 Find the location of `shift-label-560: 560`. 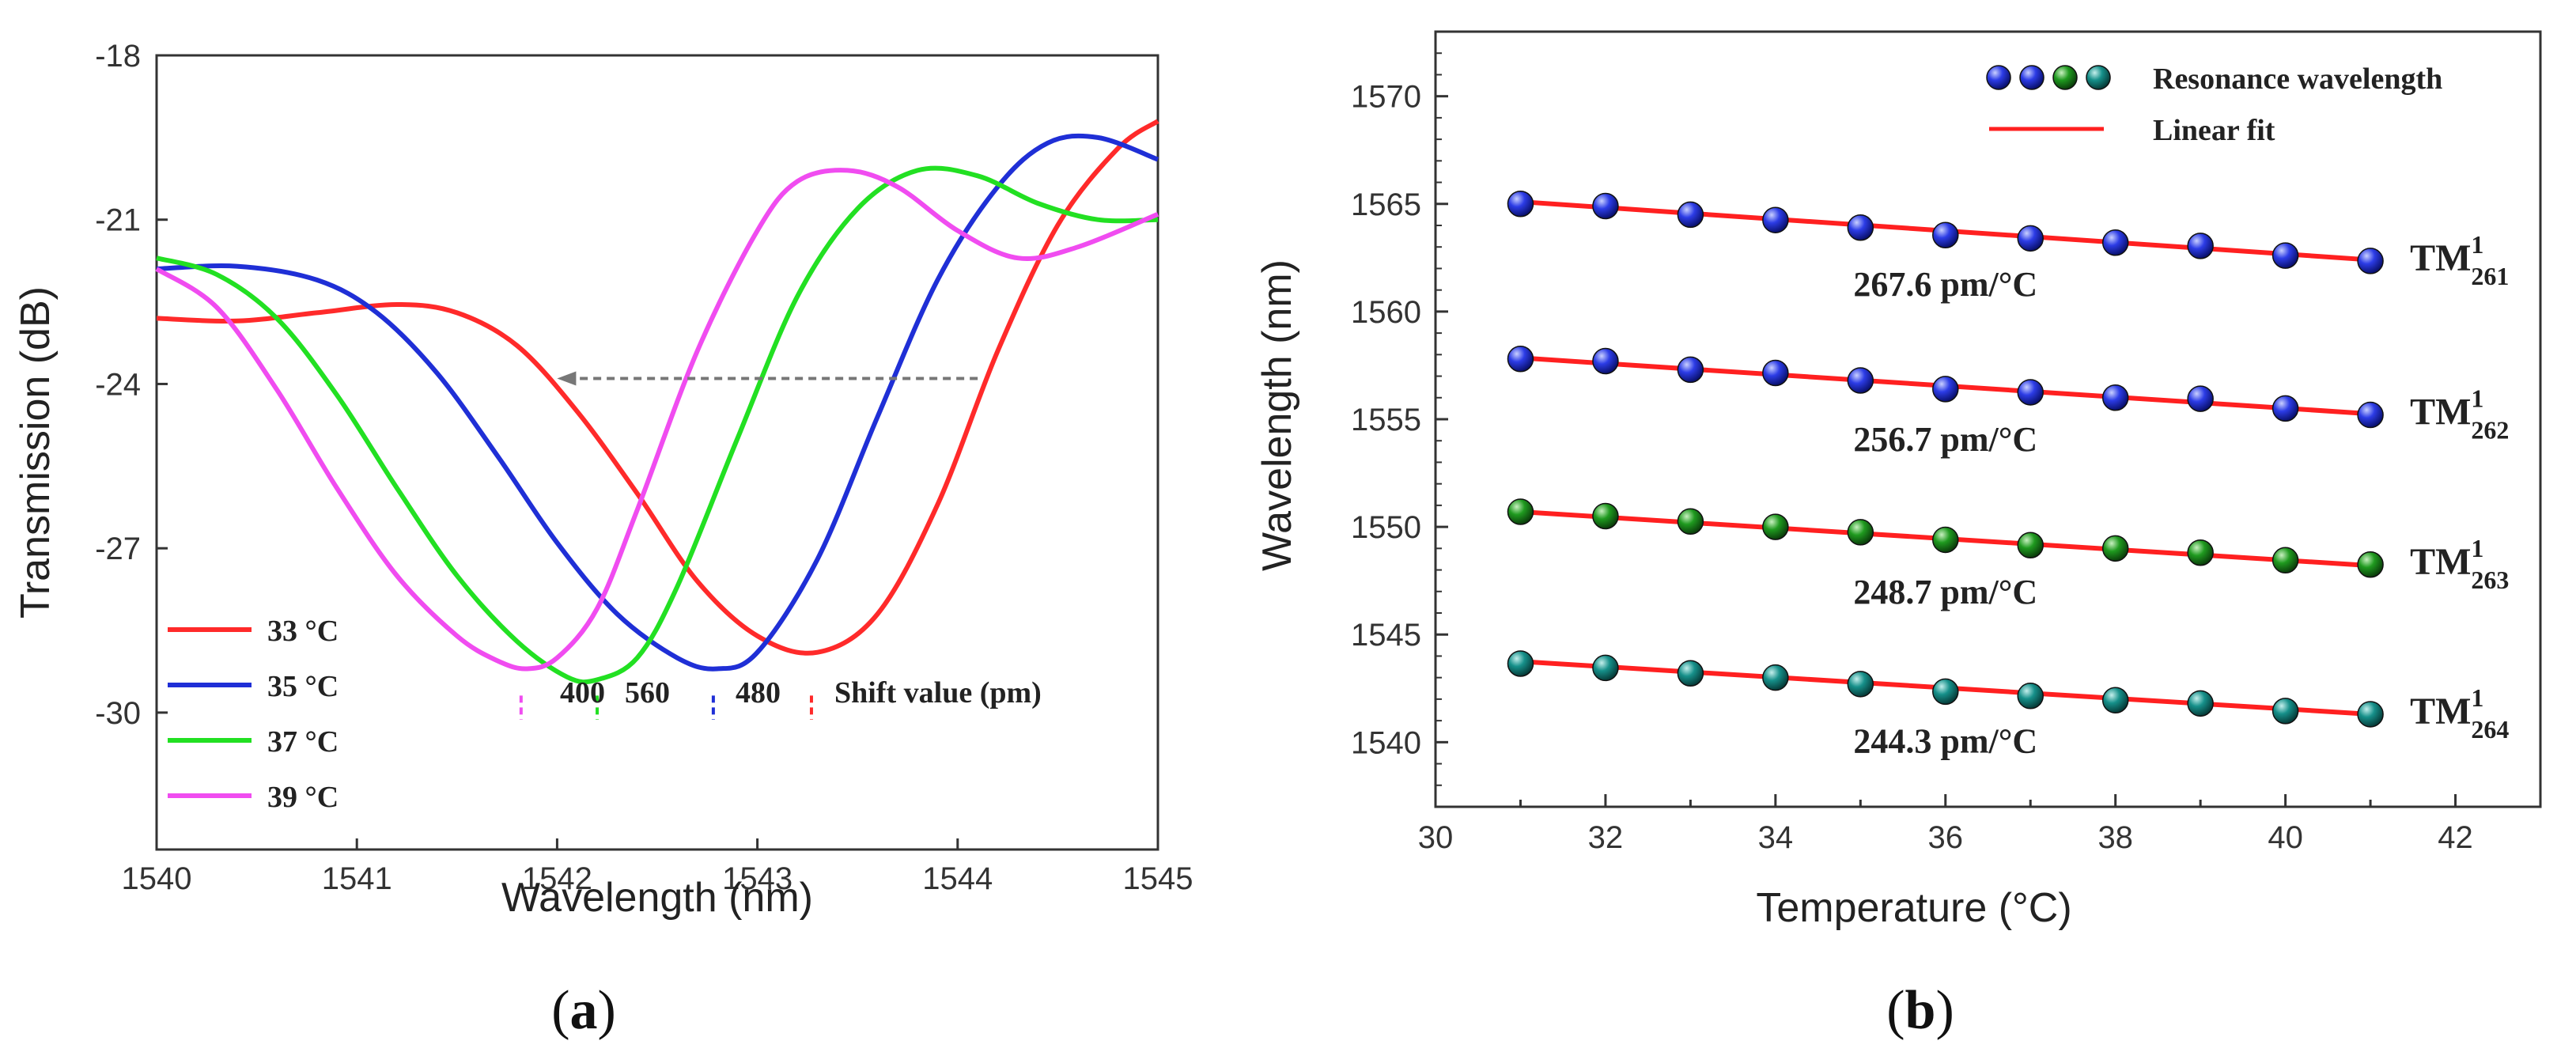

shift-label-560: 560 is located at coordinates (647, 693).